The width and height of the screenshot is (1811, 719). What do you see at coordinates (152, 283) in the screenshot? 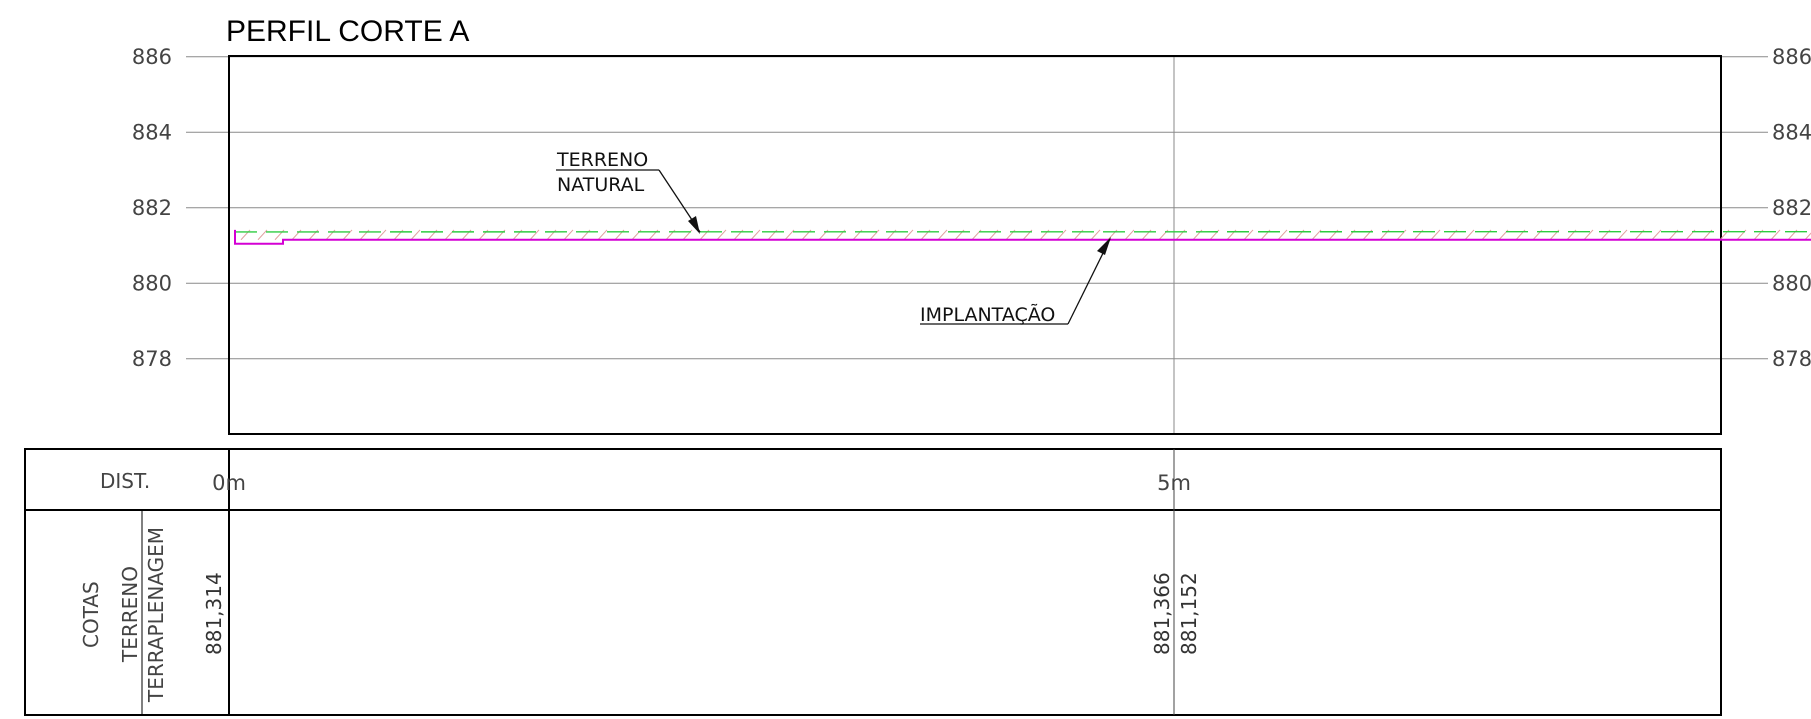
I see `elevation-label-left: 880` at bounding box center [152, 283].